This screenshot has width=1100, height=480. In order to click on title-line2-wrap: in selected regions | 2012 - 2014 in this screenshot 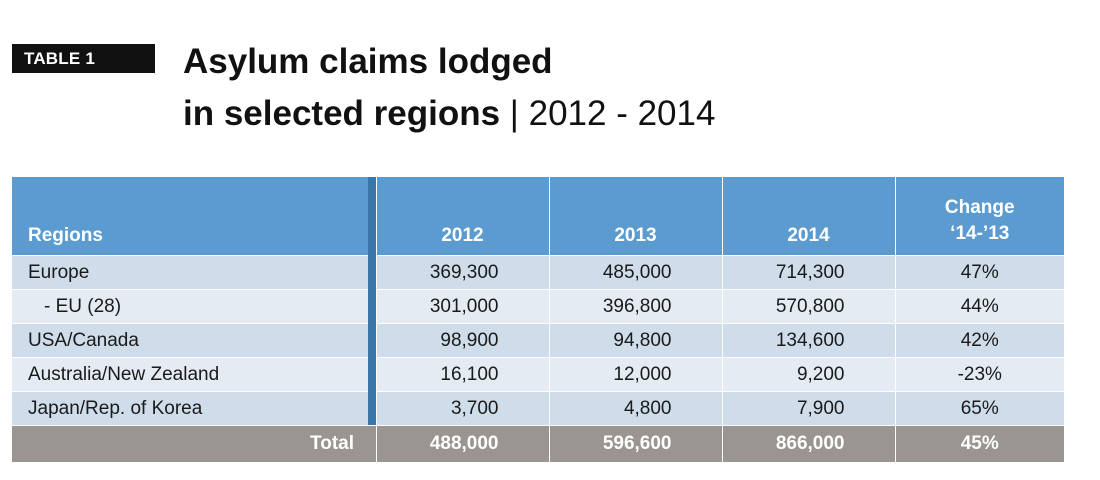, I will do `click(449, 114)`.